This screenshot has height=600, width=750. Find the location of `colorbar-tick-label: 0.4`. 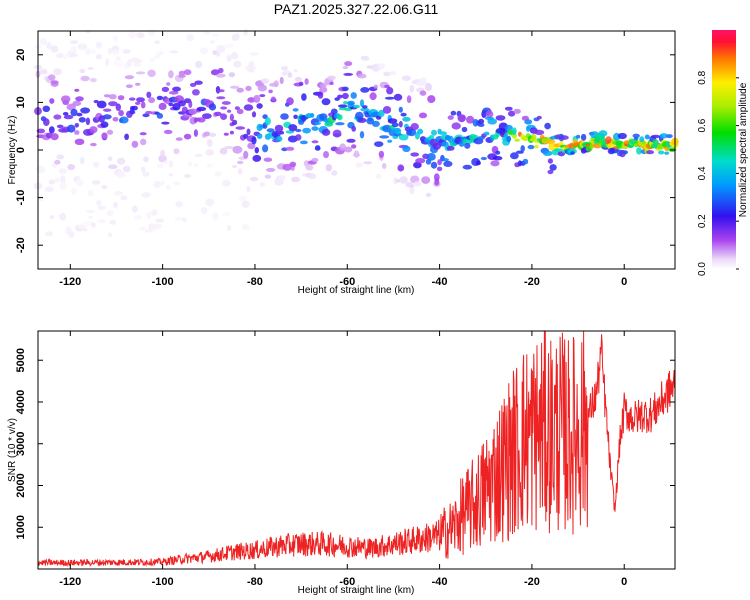

colorbar-tick-label: 0.4 is located at coordinates (702, 173).